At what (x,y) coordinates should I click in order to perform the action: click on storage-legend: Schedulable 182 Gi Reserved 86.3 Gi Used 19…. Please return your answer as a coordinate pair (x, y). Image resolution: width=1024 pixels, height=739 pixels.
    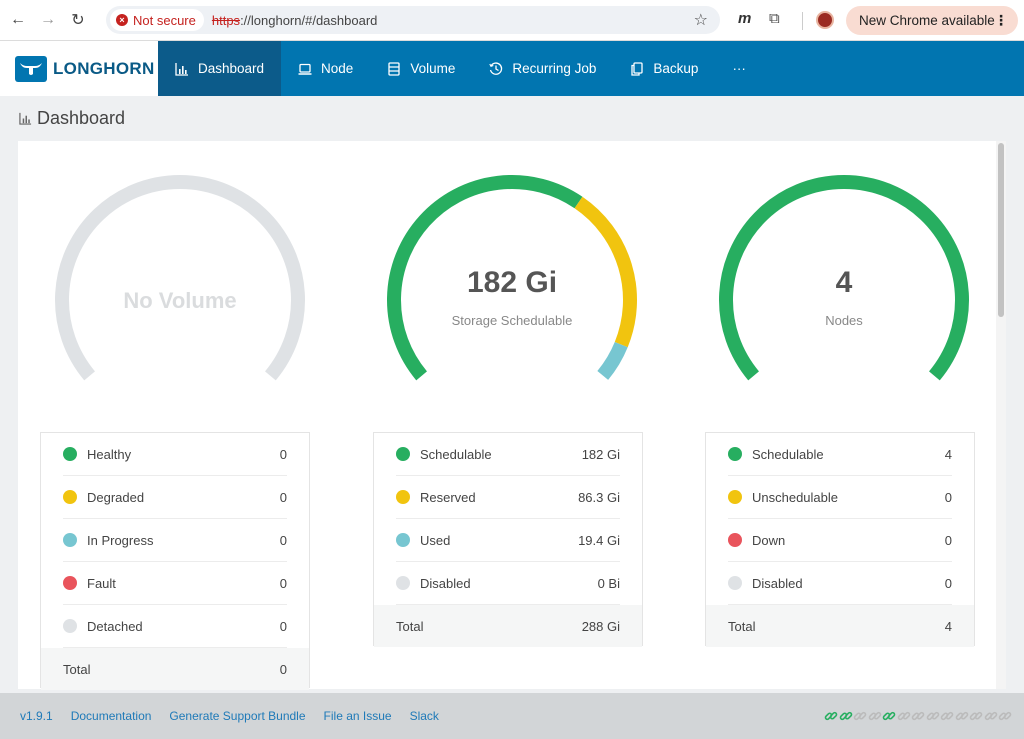
    Looking at the image, I should click on (508, 539).